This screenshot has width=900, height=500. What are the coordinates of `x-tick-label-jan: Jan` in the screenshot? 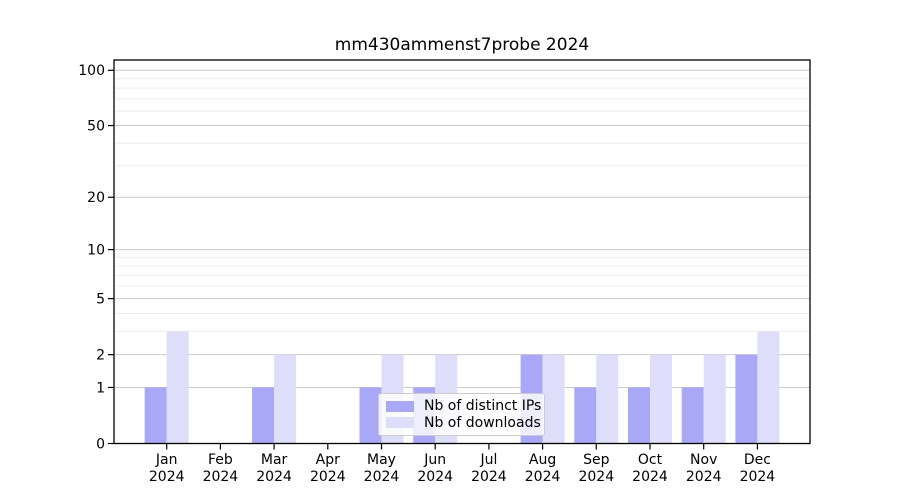 It's located at (166, 460).